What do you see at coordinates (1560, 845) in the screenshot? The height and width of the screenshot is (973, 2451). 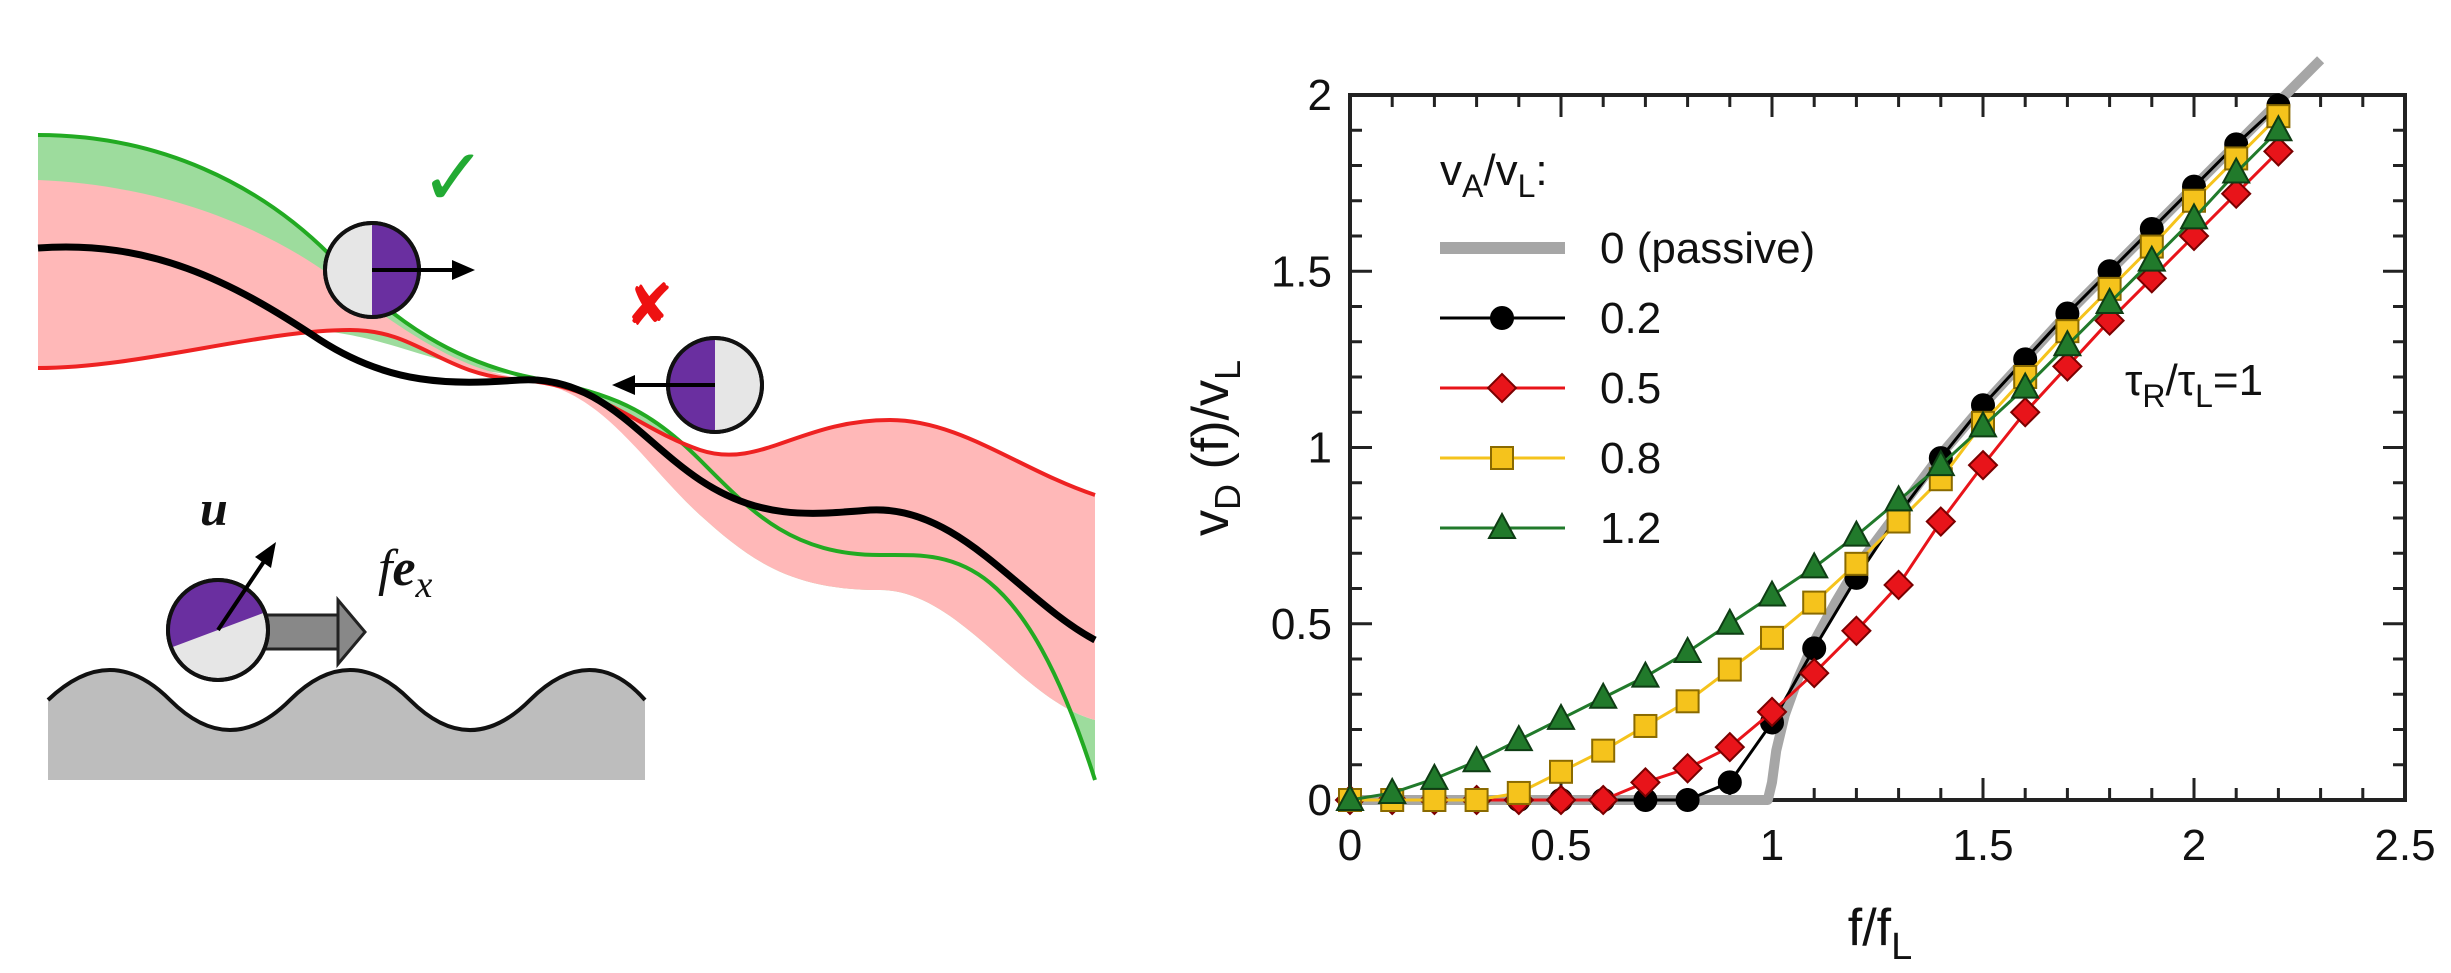 I see `x-tick-label: 0.5` at bounding box center [1560, 845].